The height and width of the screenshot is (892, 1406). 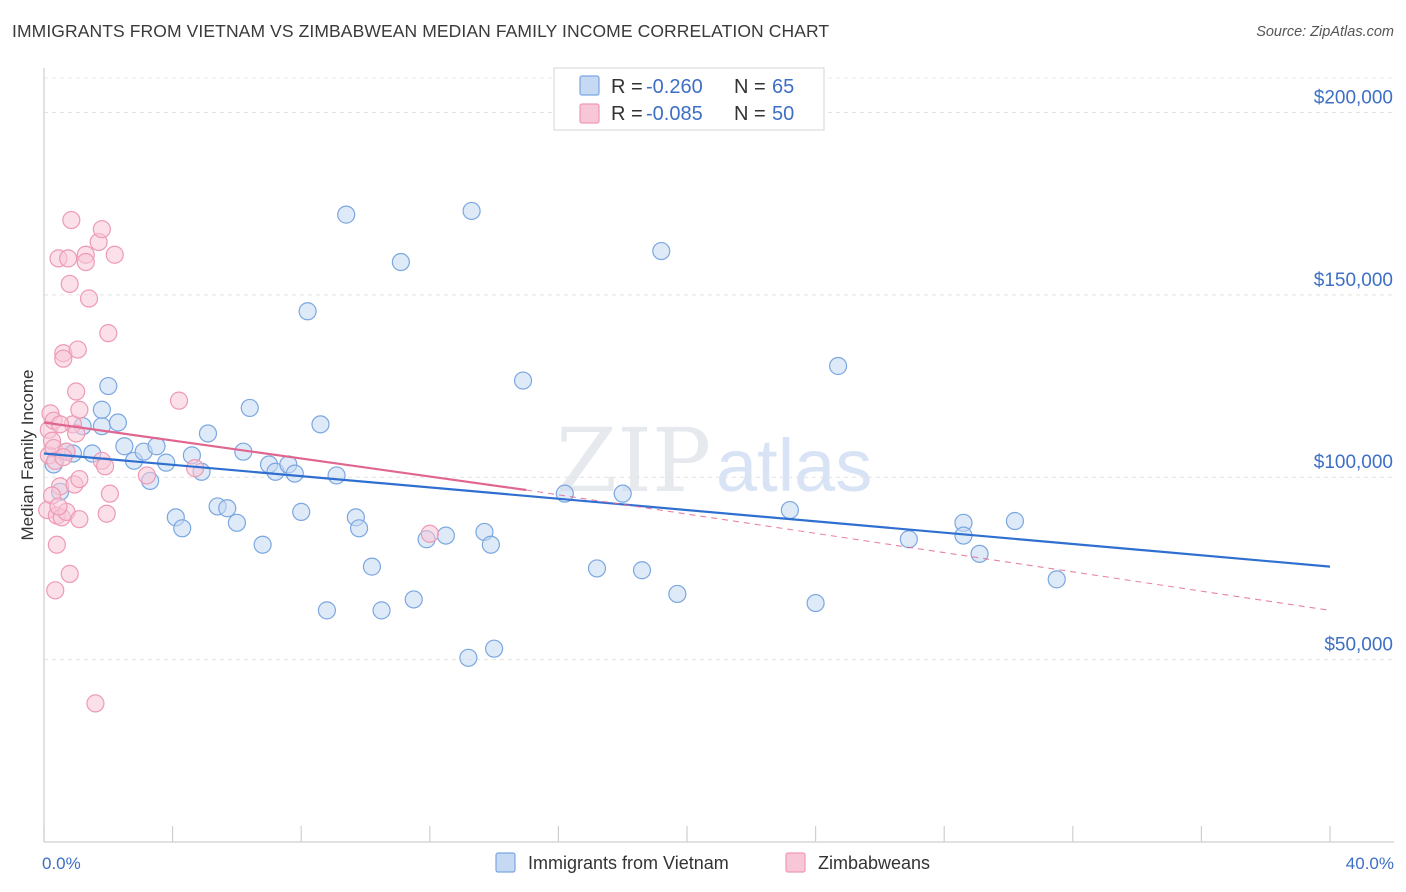 What do you see at coordinates (674, 87) in the screenshot?
I see `legend-r-value-vietnam: -0.260` at bounding box center [674, 87].